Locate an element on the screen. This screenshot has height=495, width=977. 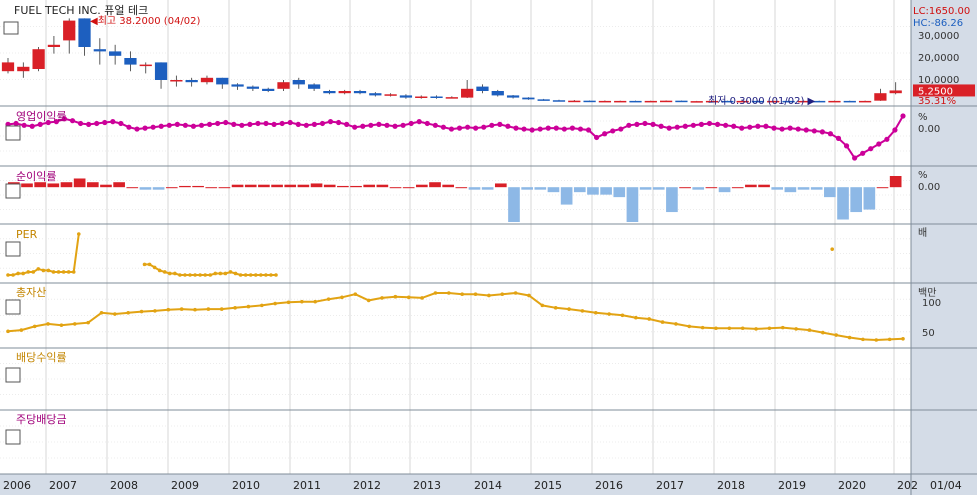
x-tail-label: 01/04 is located at coordinates (946, 485).